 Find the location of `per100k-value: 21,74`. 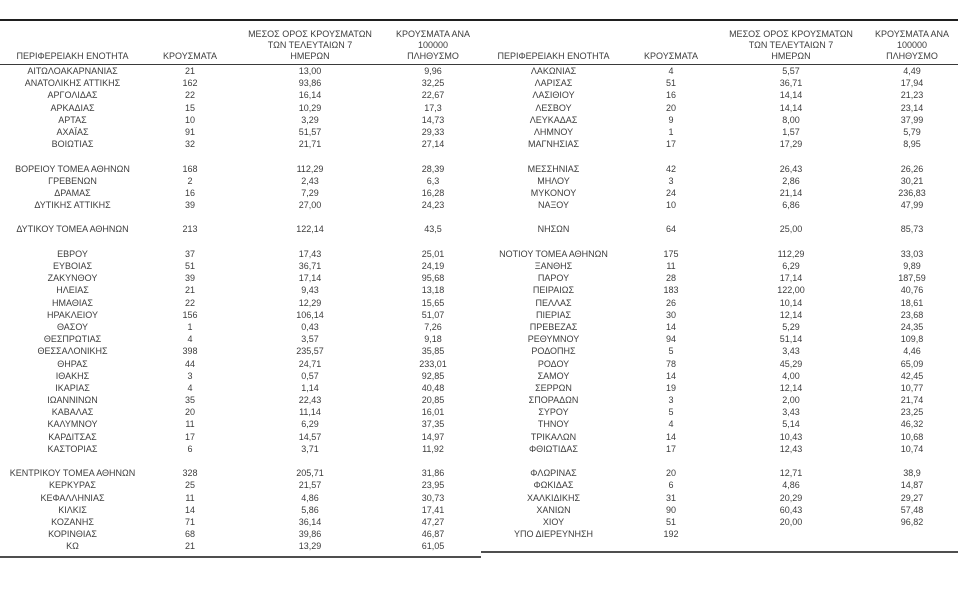

per100k-value: 21,74 is located at coordinates (912, 400).